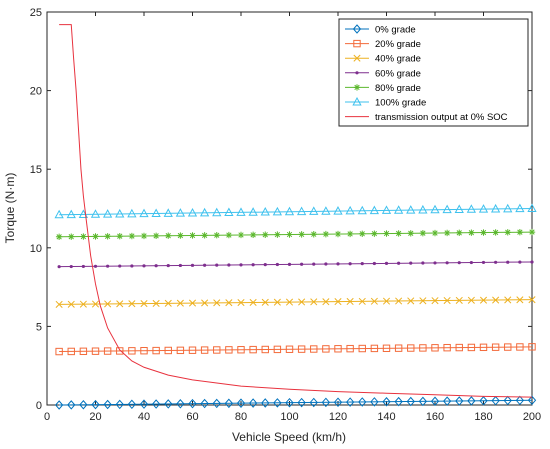 The width and height of the screenshot is (550, 449). Describe the element at coordinates (39, 327) in the screenshot. I see `y-tick-label: 5` at that location.